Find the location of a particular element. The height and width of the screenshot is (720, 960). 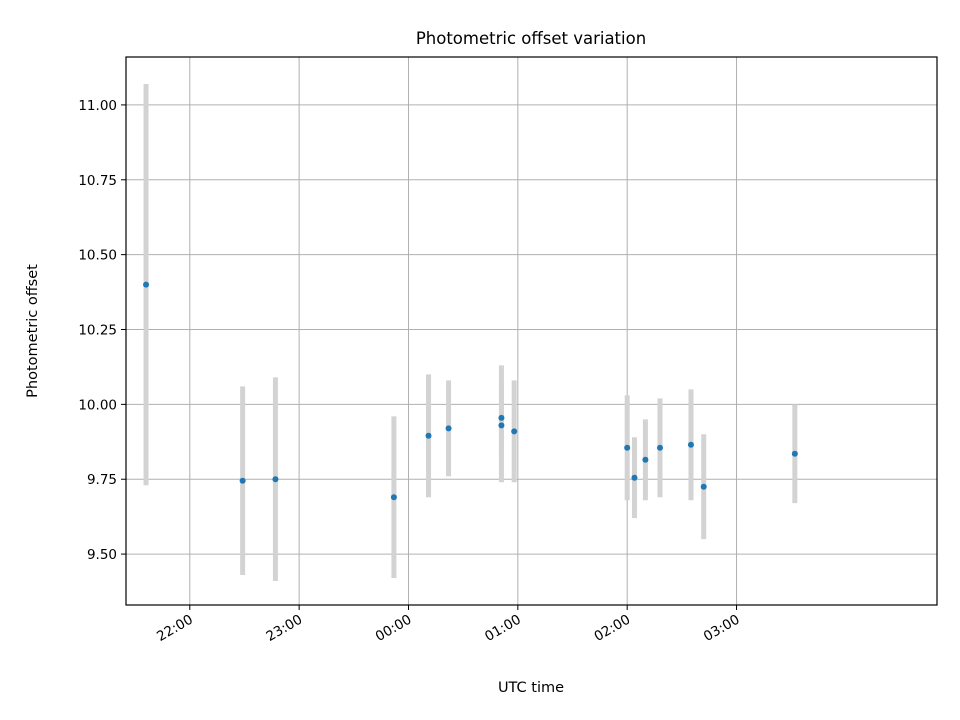

x-tick-label: 23:00 is located at coordinates (284, 628).